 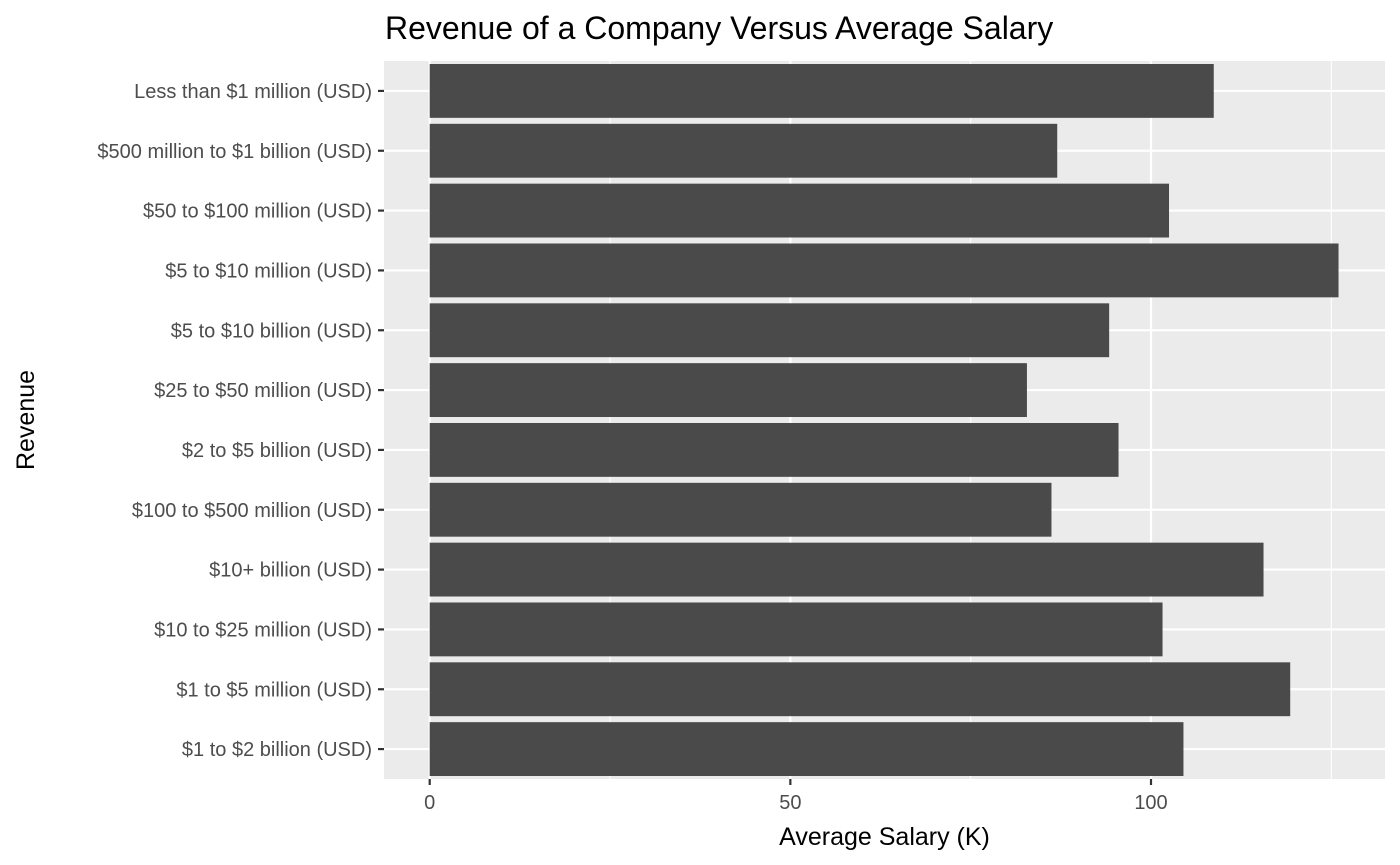 I want to click on x-axis-title: Average Salary (K), so click(x=884, y=837).